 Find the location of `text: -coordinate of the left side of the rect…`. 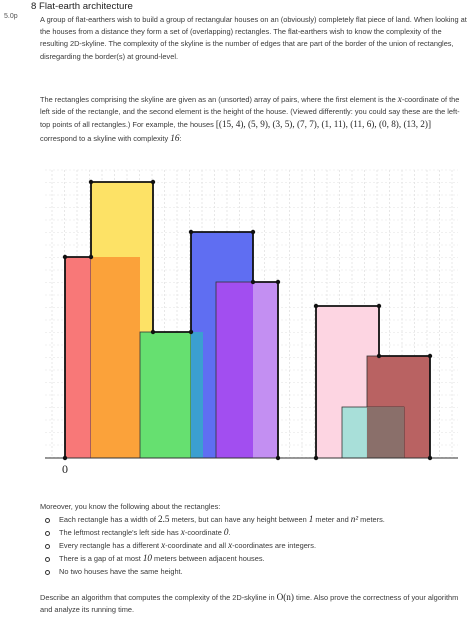

text: -coordinate of the left side of the rect… is located at coordinates (250, 112).